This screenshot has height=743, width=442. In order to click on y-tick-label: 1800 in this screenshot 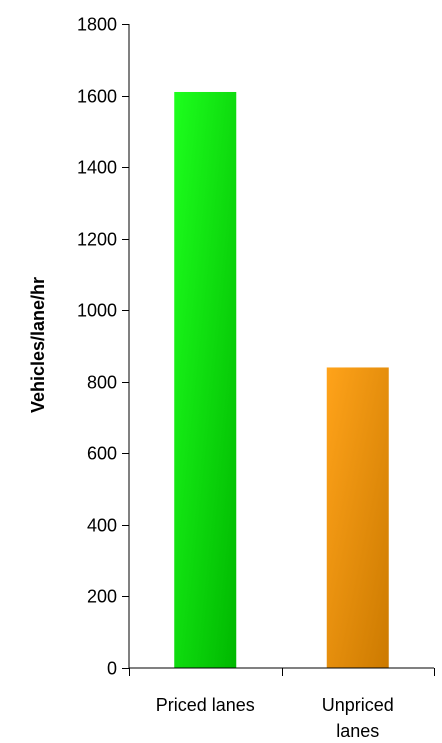, I will do `click(97, 25)`.